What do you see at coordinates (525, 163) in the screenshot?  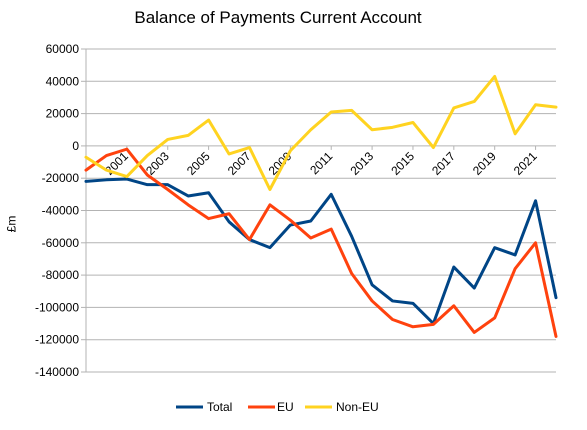 I see `x-tick-label: 2021` at bounding box center [525, 163].